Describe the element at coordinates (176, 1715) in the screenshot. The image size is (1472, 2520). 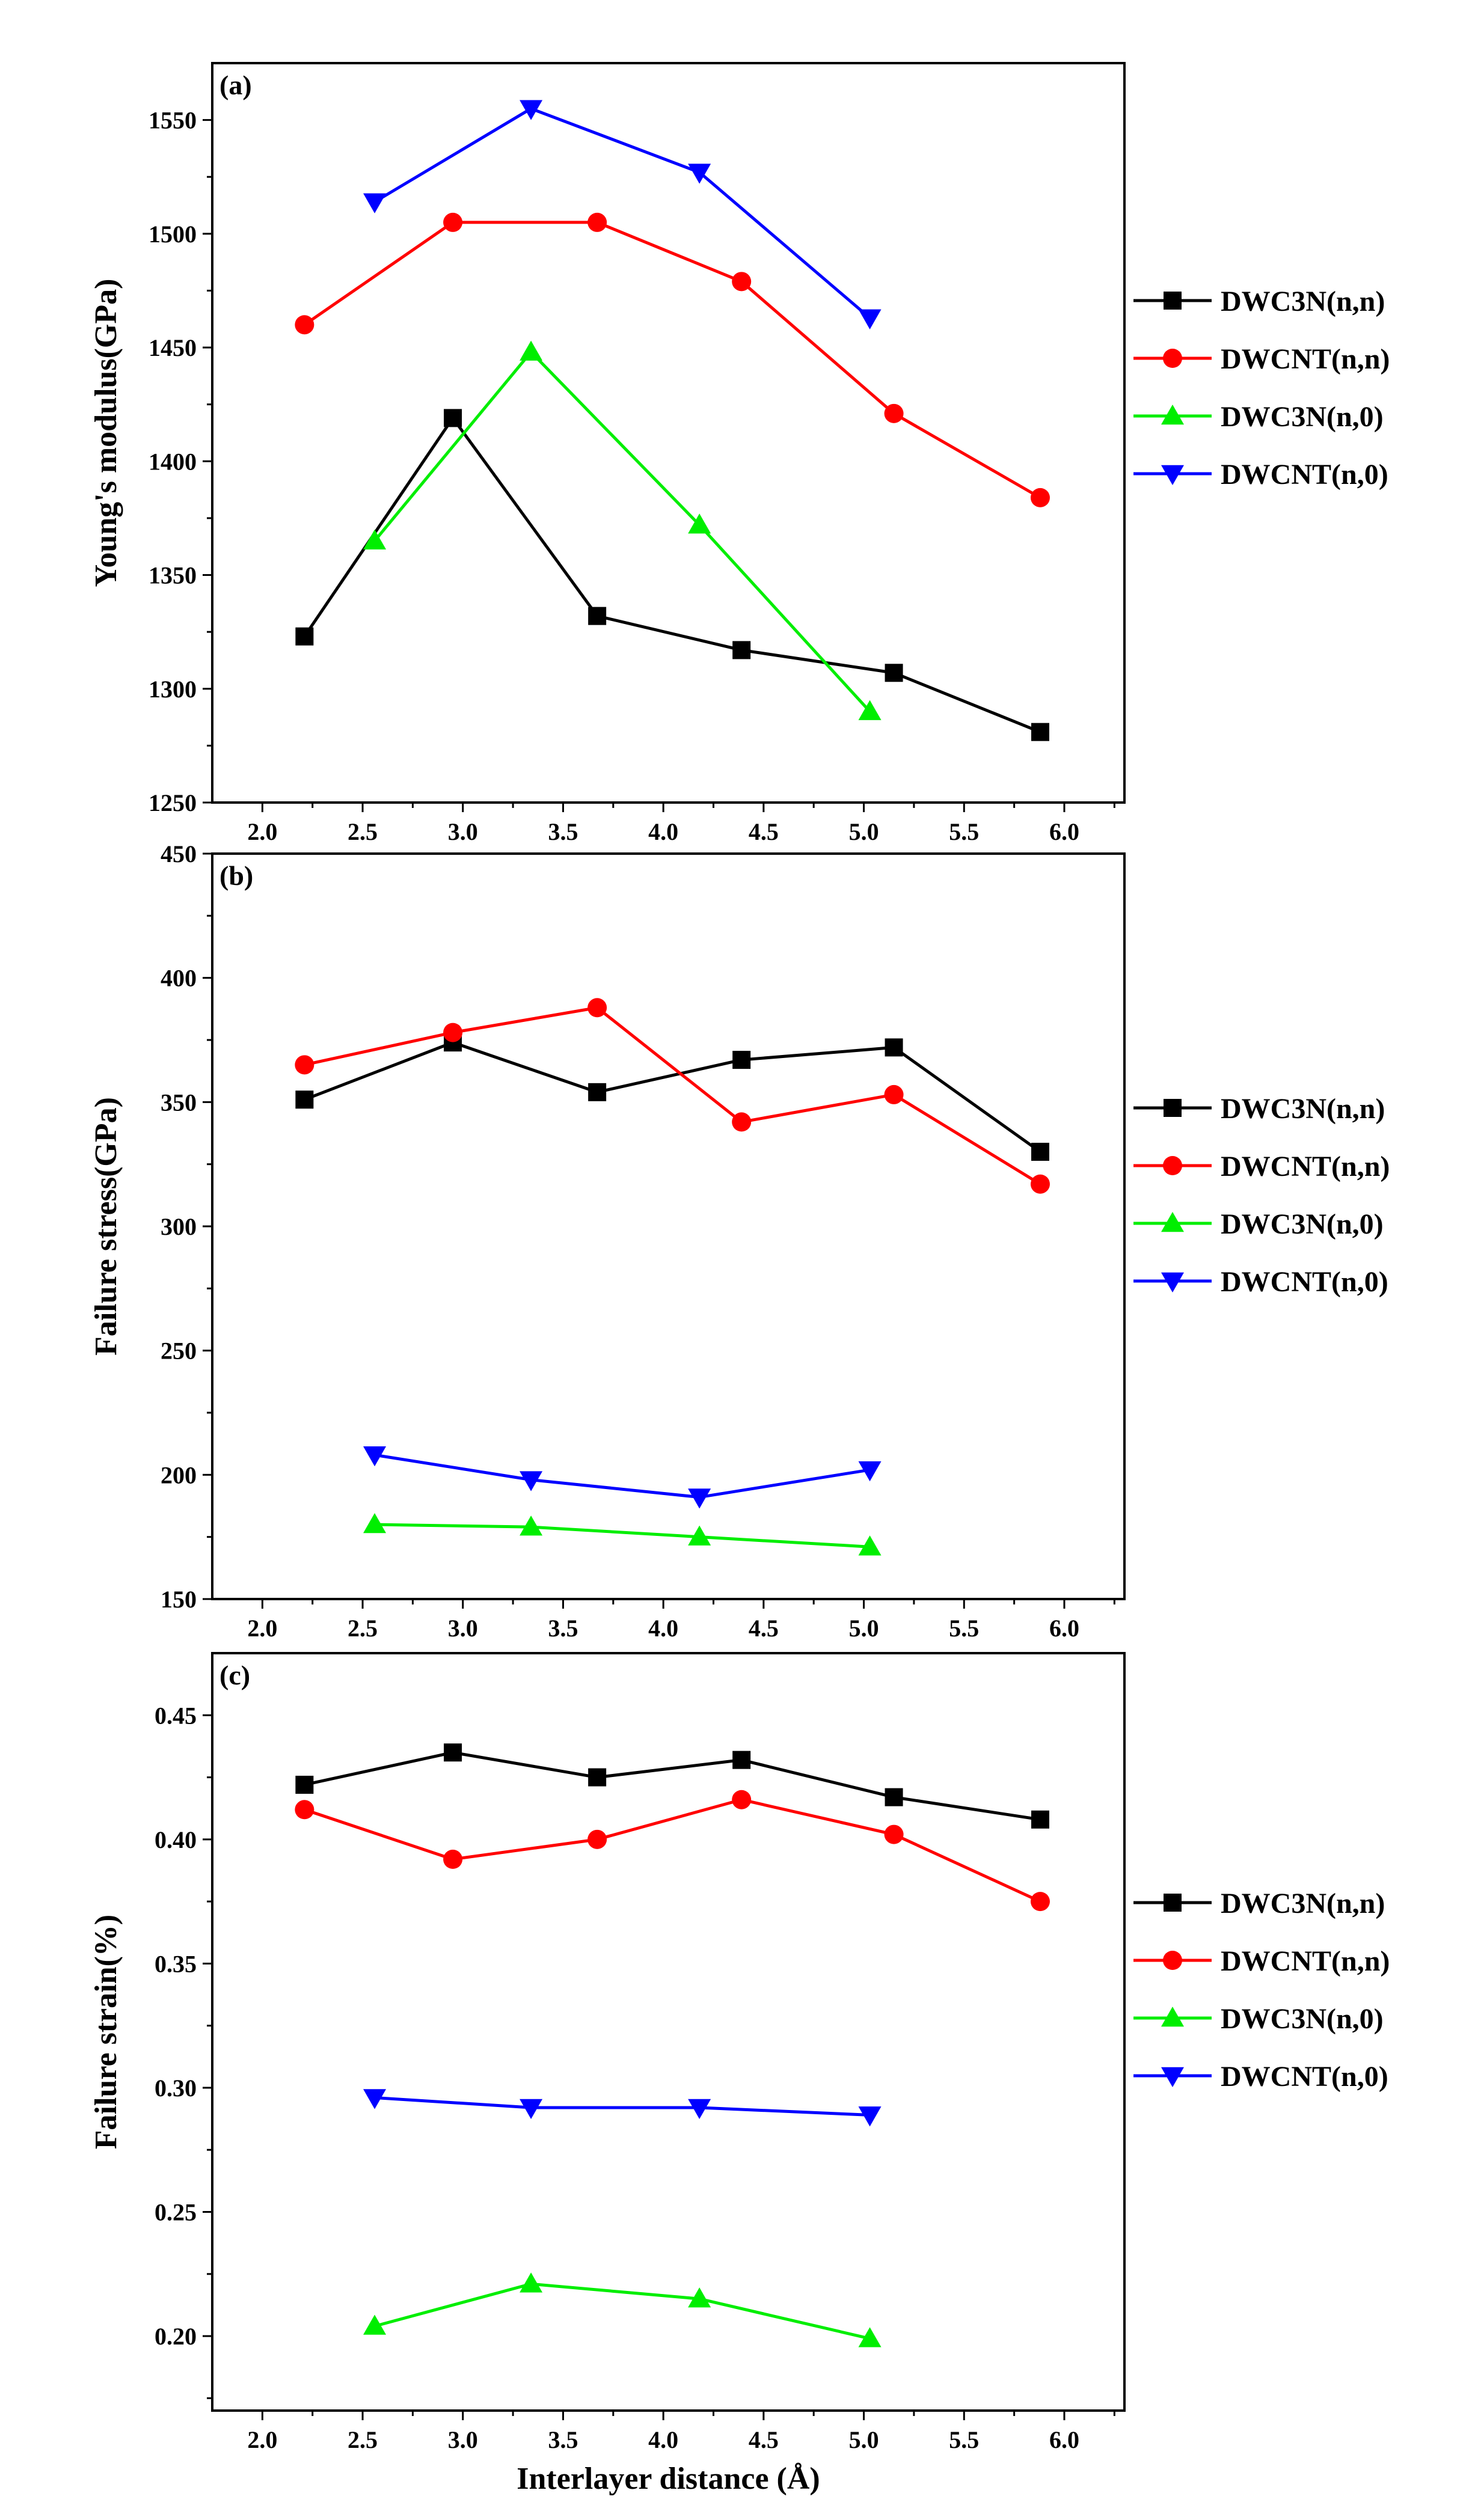
I see `y-tick-label: 0.45` at that location.